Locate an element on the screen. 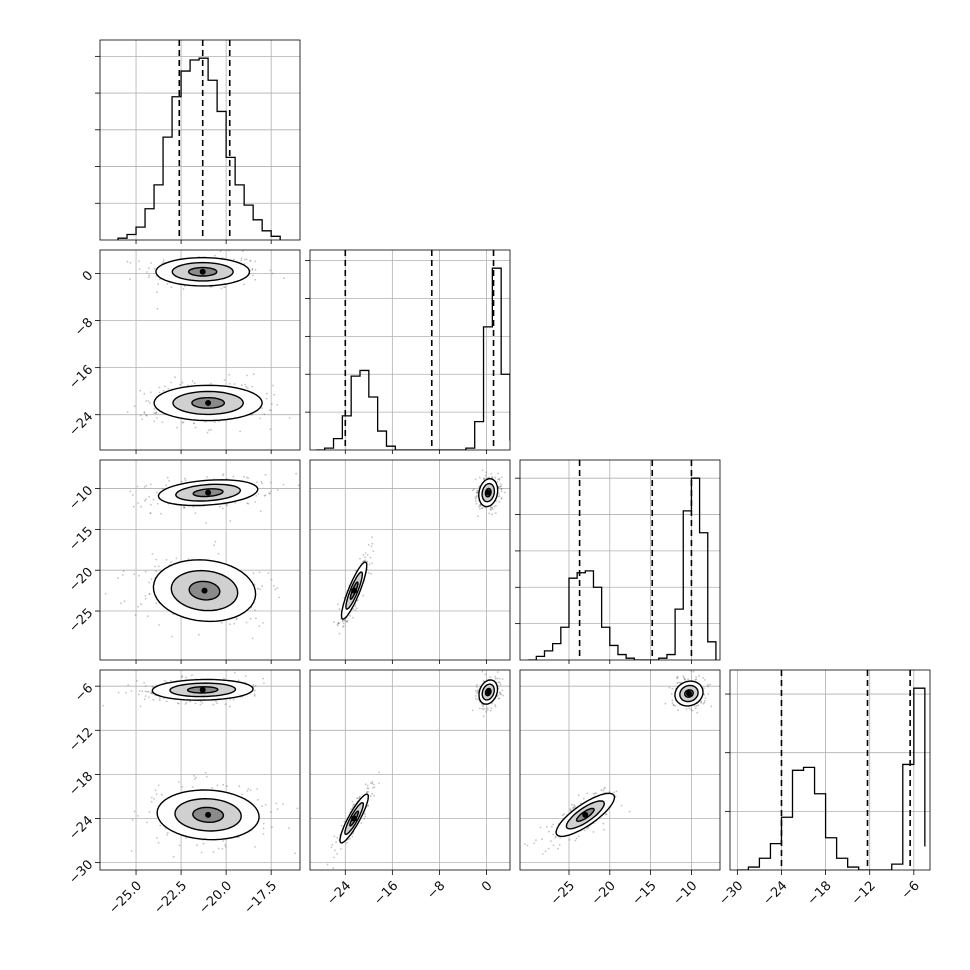  xtick-label-2-3: −10 is located at coordinates (685, 893).